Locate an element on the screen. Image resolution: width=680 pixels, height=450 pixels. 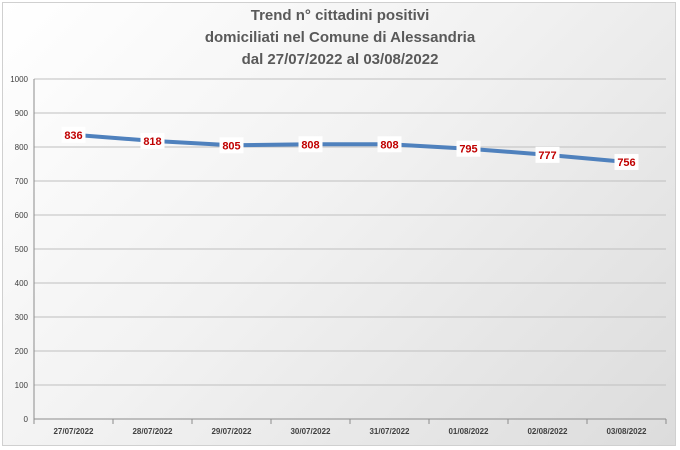
data-label: 777 is located at coordinates (547, 156).